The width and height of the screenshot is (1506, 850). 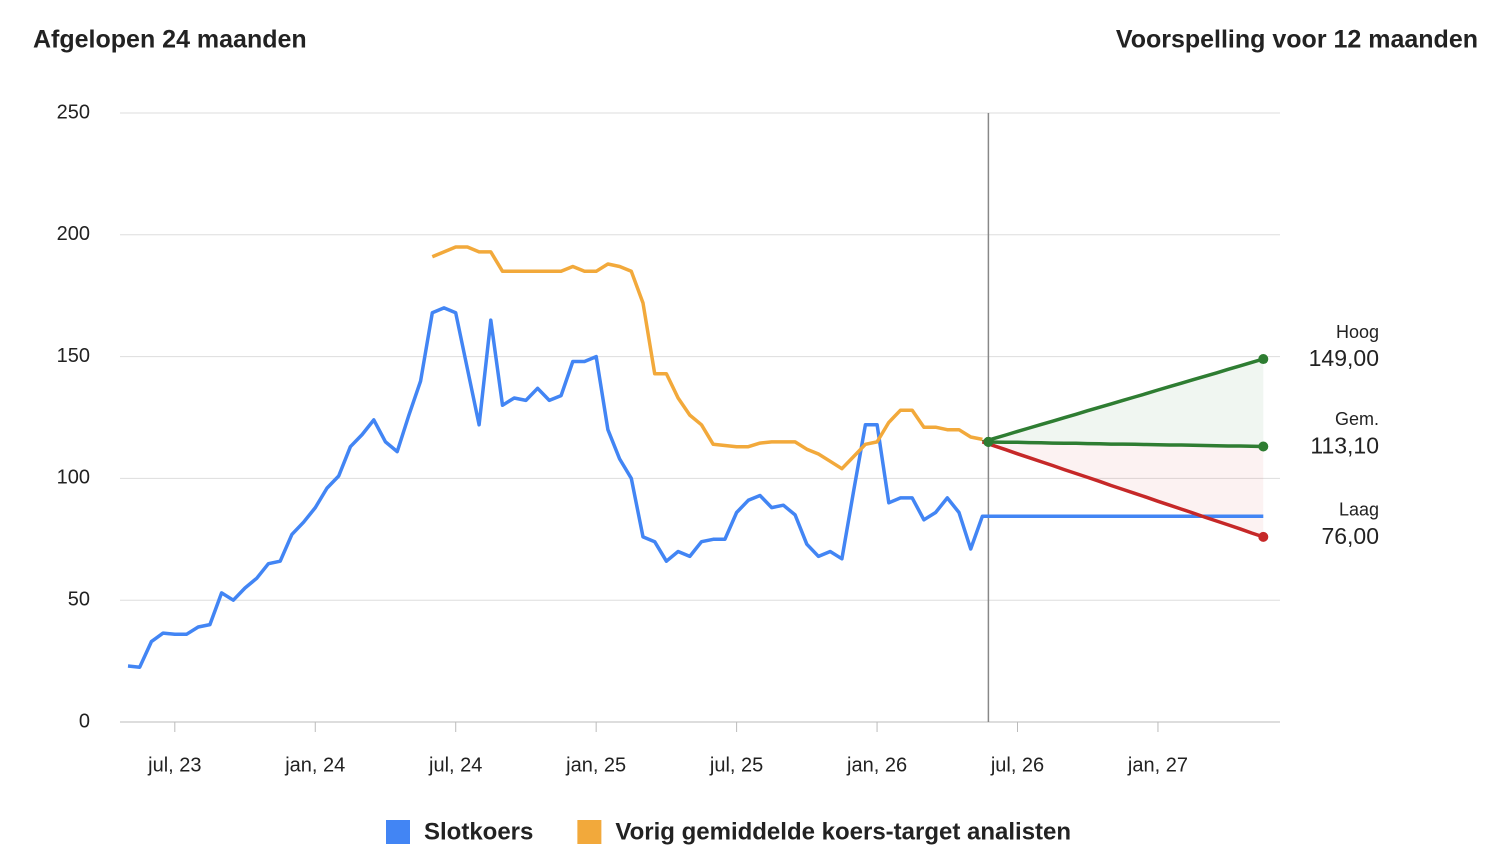 What do you see at coordinates (876, 765) in the screenshot?
I see `x-tick-label: jan, 26` at bounding box center [876, 765].